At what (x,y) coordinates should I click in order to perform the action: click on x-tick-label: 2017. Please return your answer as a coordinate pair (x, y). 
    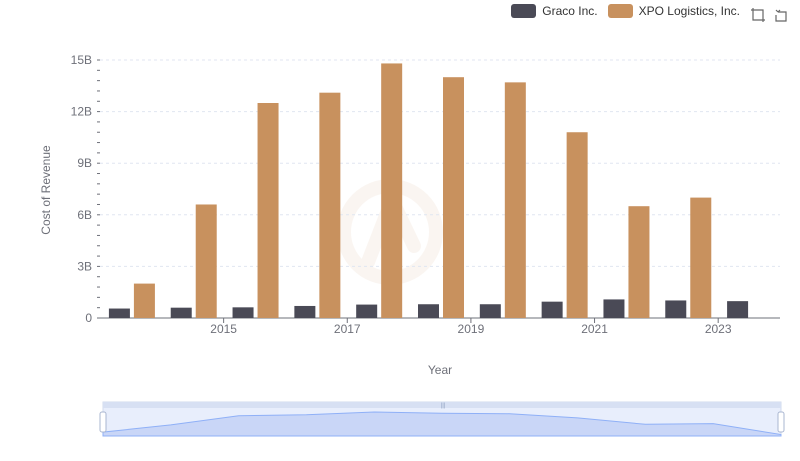
    Looking at the image, I should click on (347, 329).